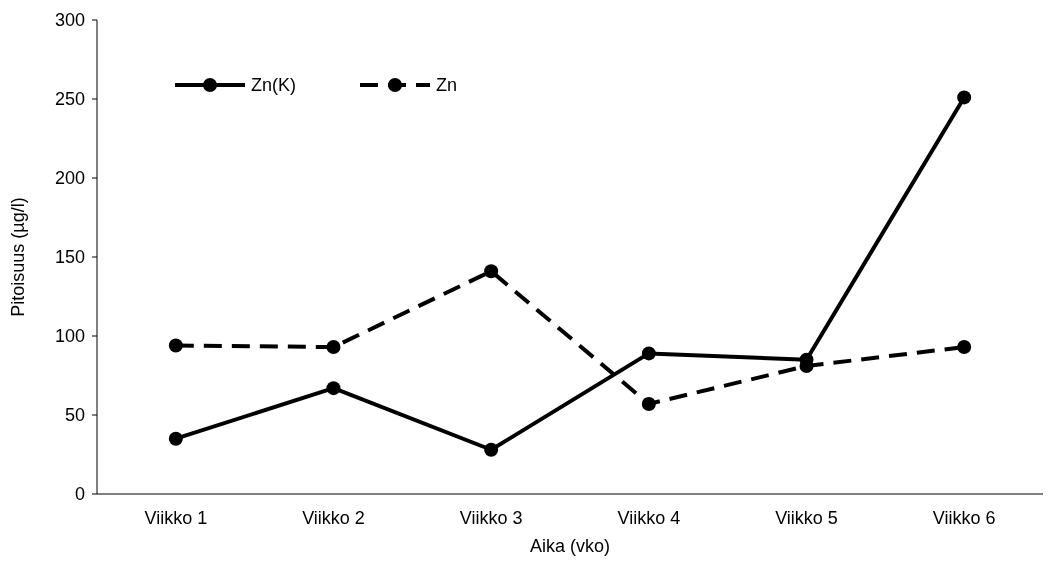 The height and width of the screenshot is (568, 1058). What do you see at coordinates (491, 518) in the screenshot?
I see `x-tick-label: Viikko 3` at bounding box center [491, 518].